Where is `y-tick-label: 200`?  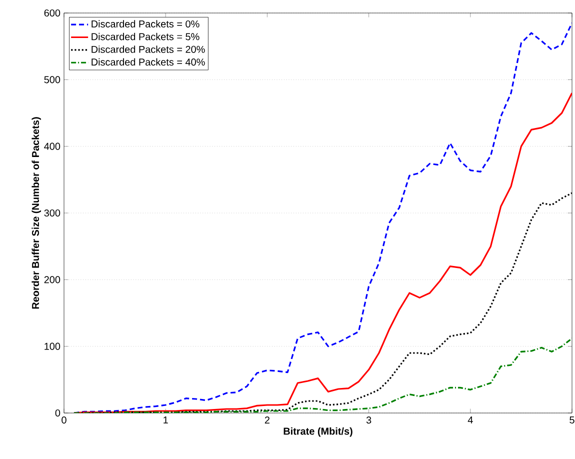
y-tick-label: 200 is located at coordinates (52, 280).